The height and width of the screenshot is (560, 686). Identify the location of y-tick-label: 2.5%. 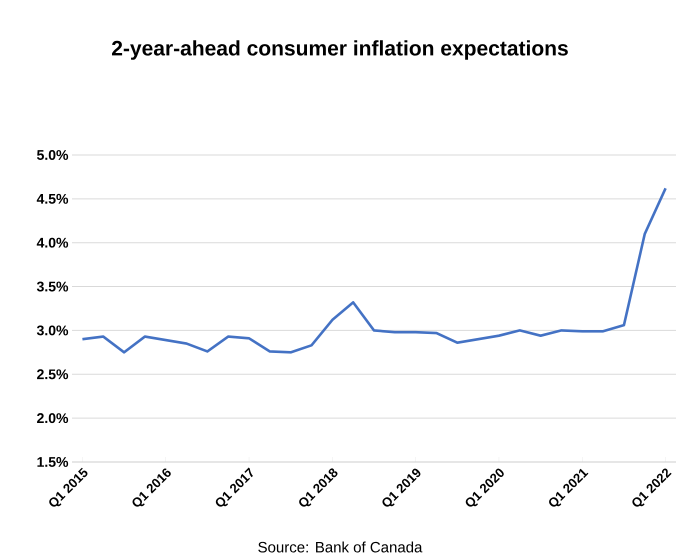
(52, 374).